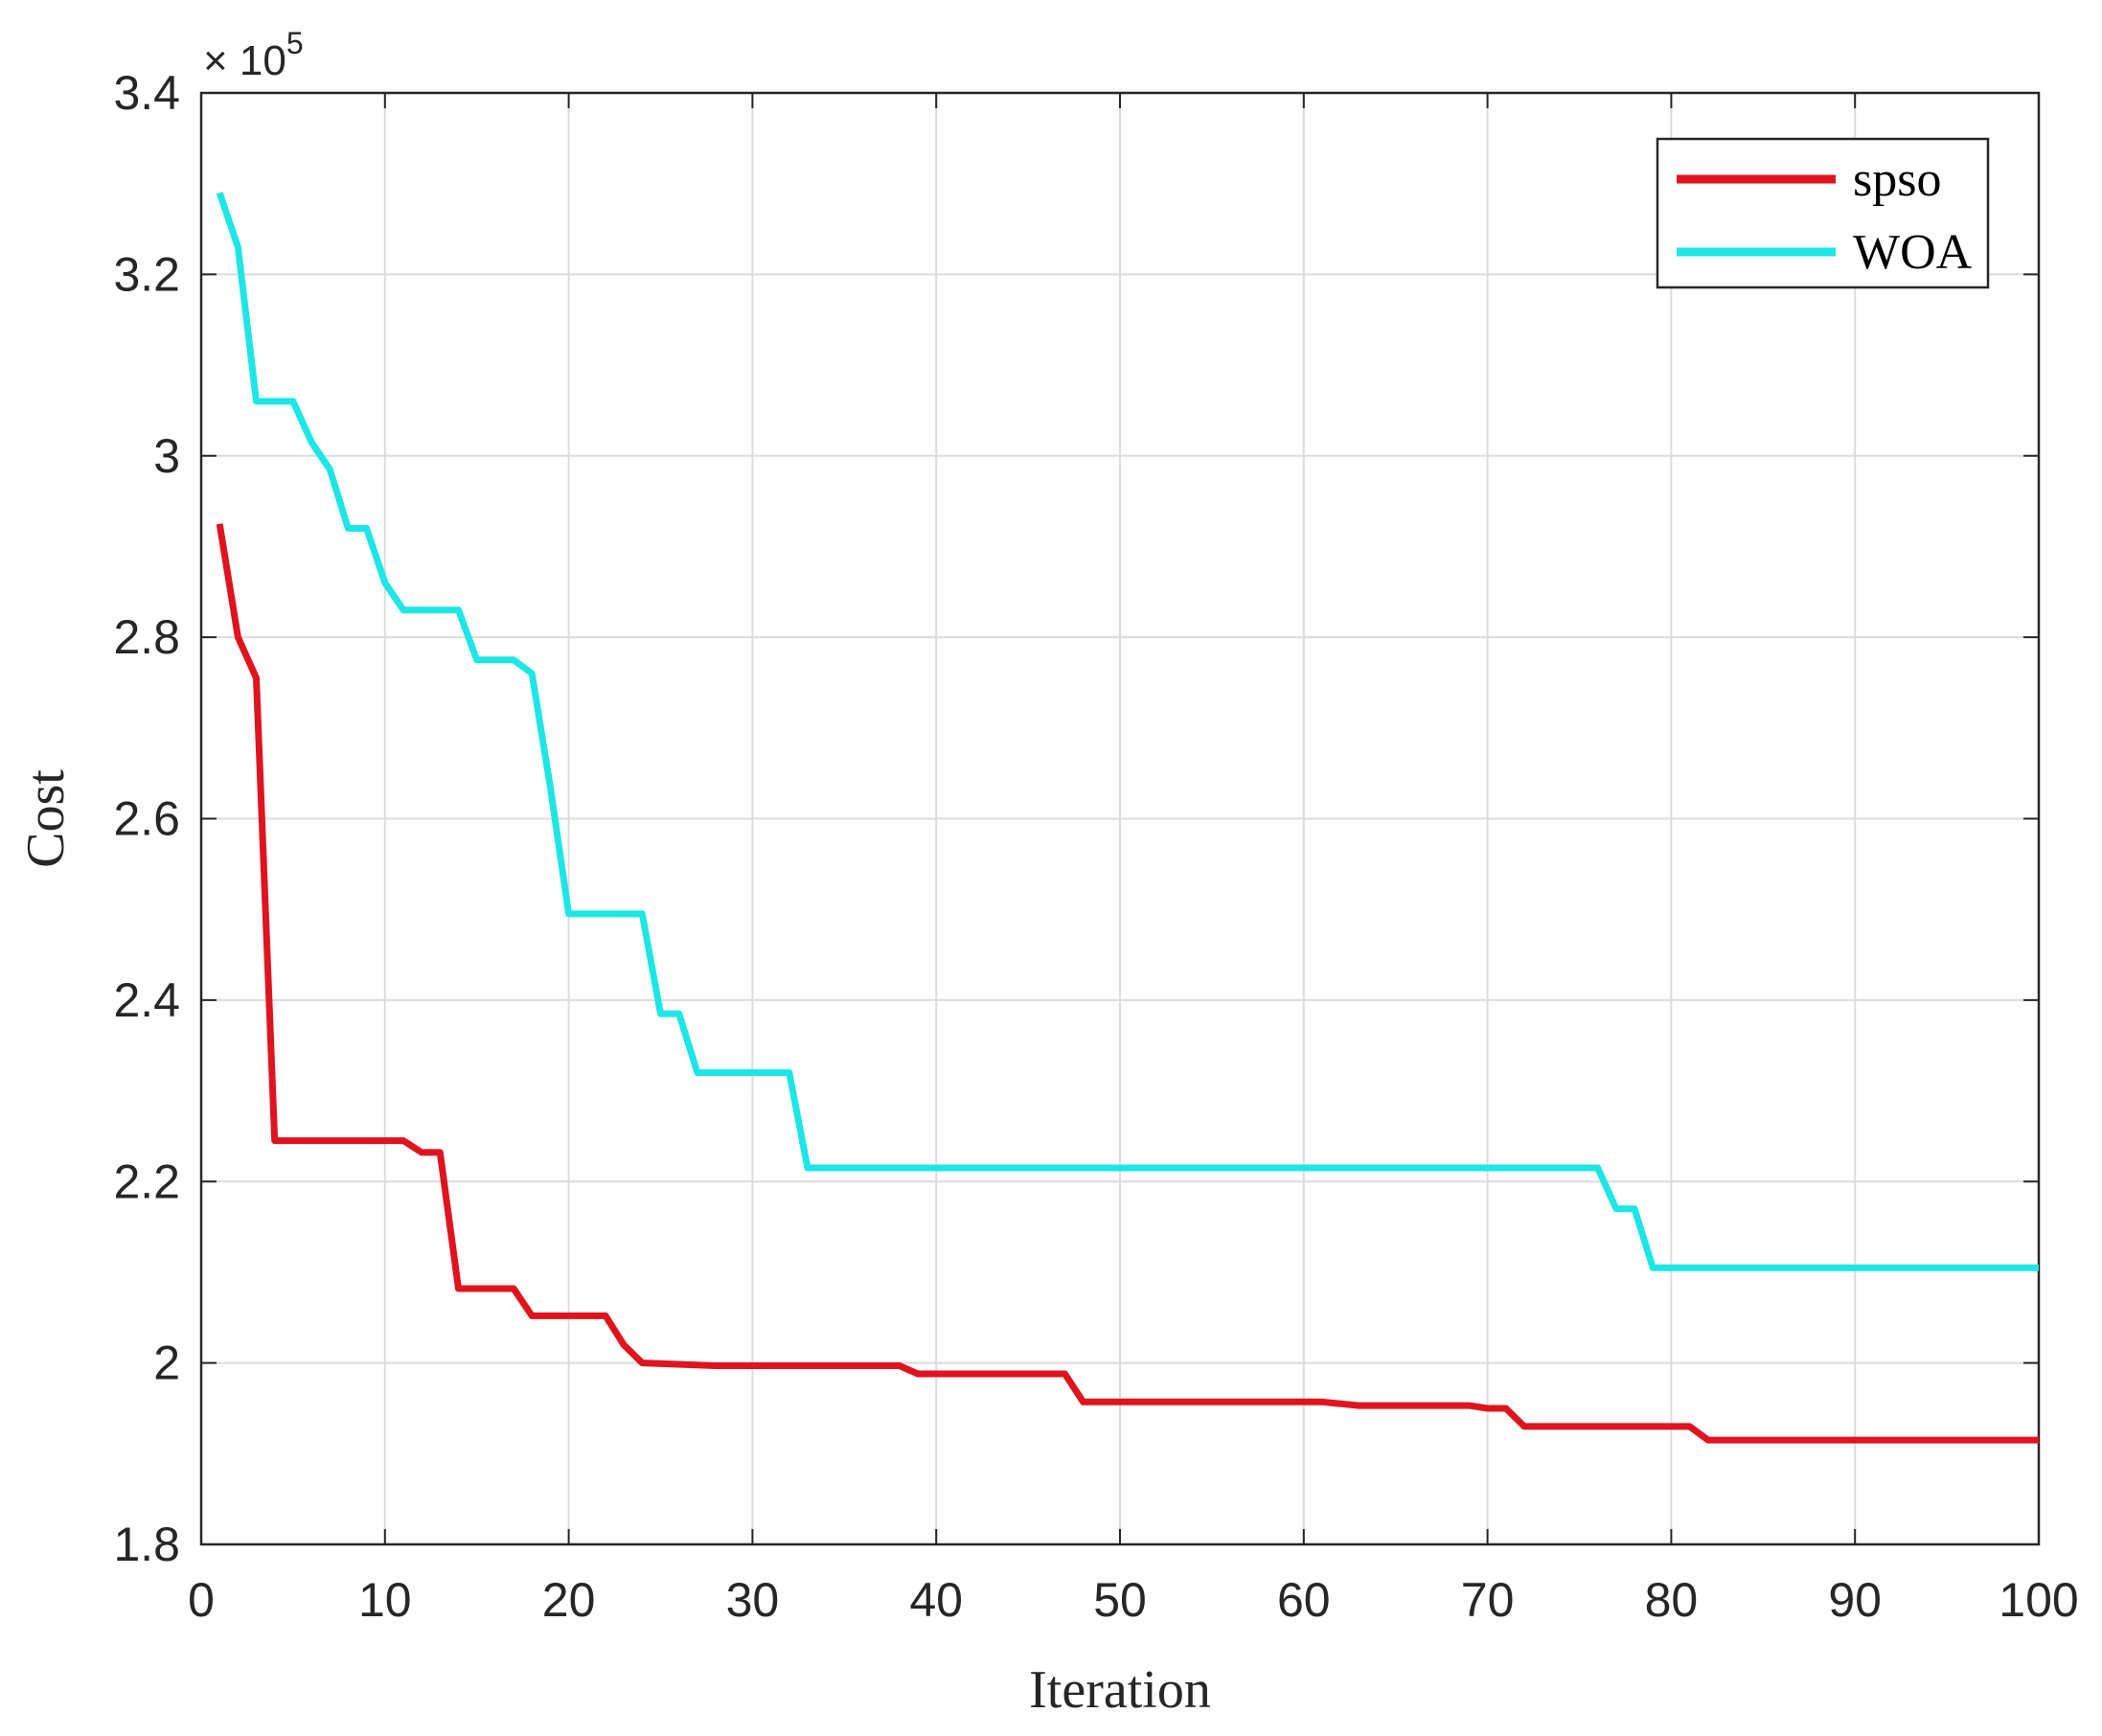 This screenshot has width=2102, height=1736. I want to click on x-axis-tick-labels: 0 10 20 30 40 50 60 70 80 90 100, so click(1133, 1600).